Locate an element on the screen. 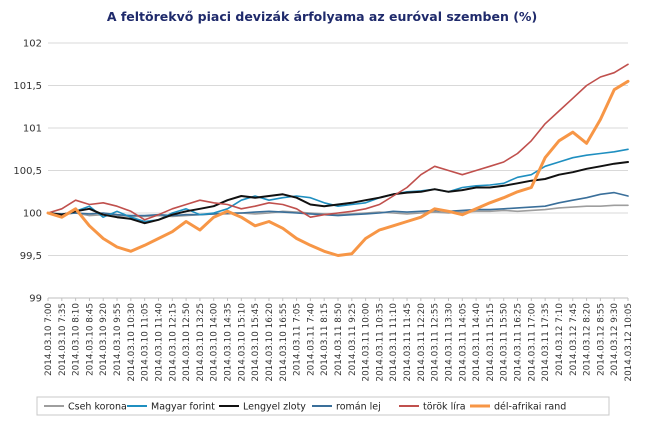 The height and width of the screenshot is (428, 645). y-tick-label: 100,5 is located at coordinates (27, 171).